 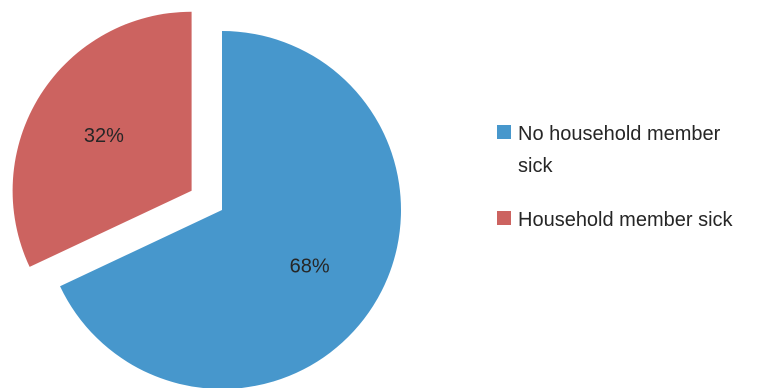 I want to click on legend-label: No household member, so click(x=619, y=134).